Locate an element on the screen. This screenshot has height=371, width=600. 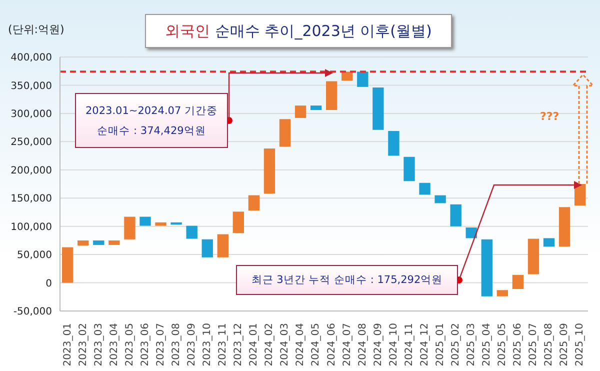
x-tick-label: 2023_07 is located at coordinates (160, 344).